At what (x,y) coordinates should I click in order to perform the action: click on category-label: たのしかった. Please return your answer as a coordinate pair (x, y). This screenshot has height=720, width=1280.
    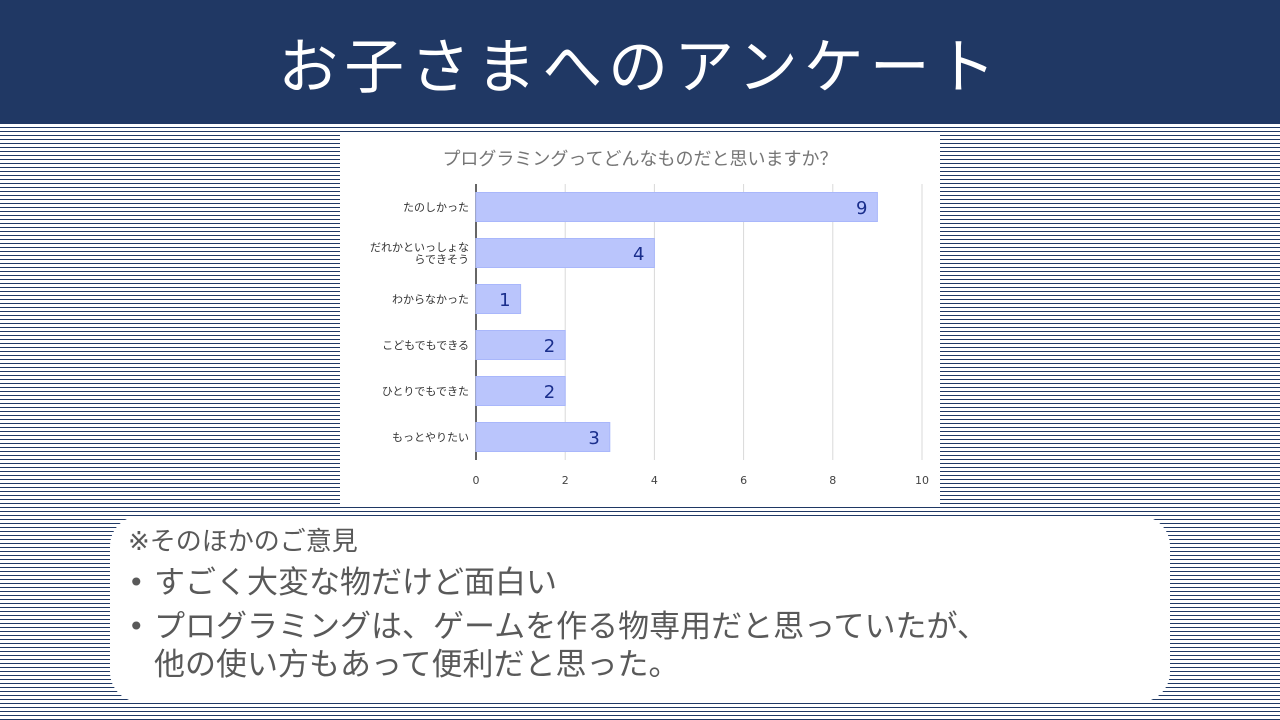
    Looking at the image, I should click on (436, 207).